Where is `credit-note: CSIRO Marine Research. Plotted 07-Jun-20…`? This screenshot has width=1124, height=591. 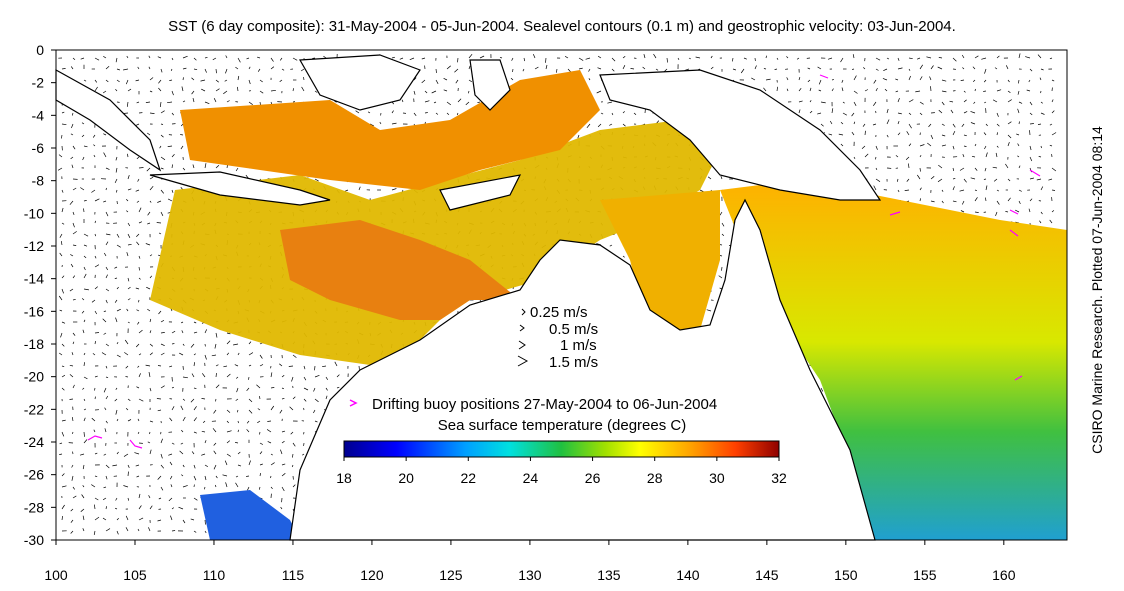
credit-note: CSIRO Marine Research. Plotted 07-Jun-20… is located at coordinates (1097, 290).